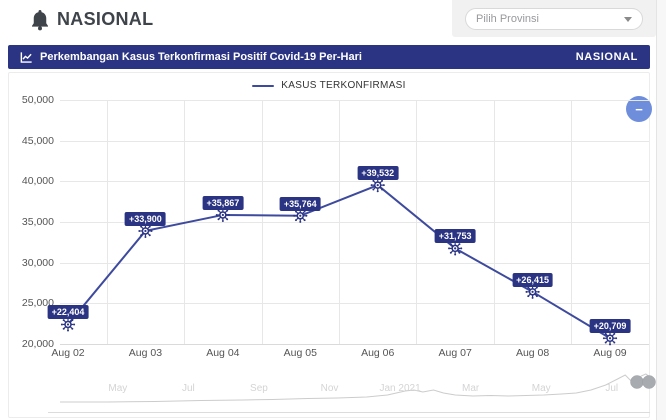 Image resolution: width=666 pixels, height=420 pixels. What do you see at coordinates (471, 388) in the screenshot?
I see `navigator-month-label: Mar` at bounding box center [471, 388].